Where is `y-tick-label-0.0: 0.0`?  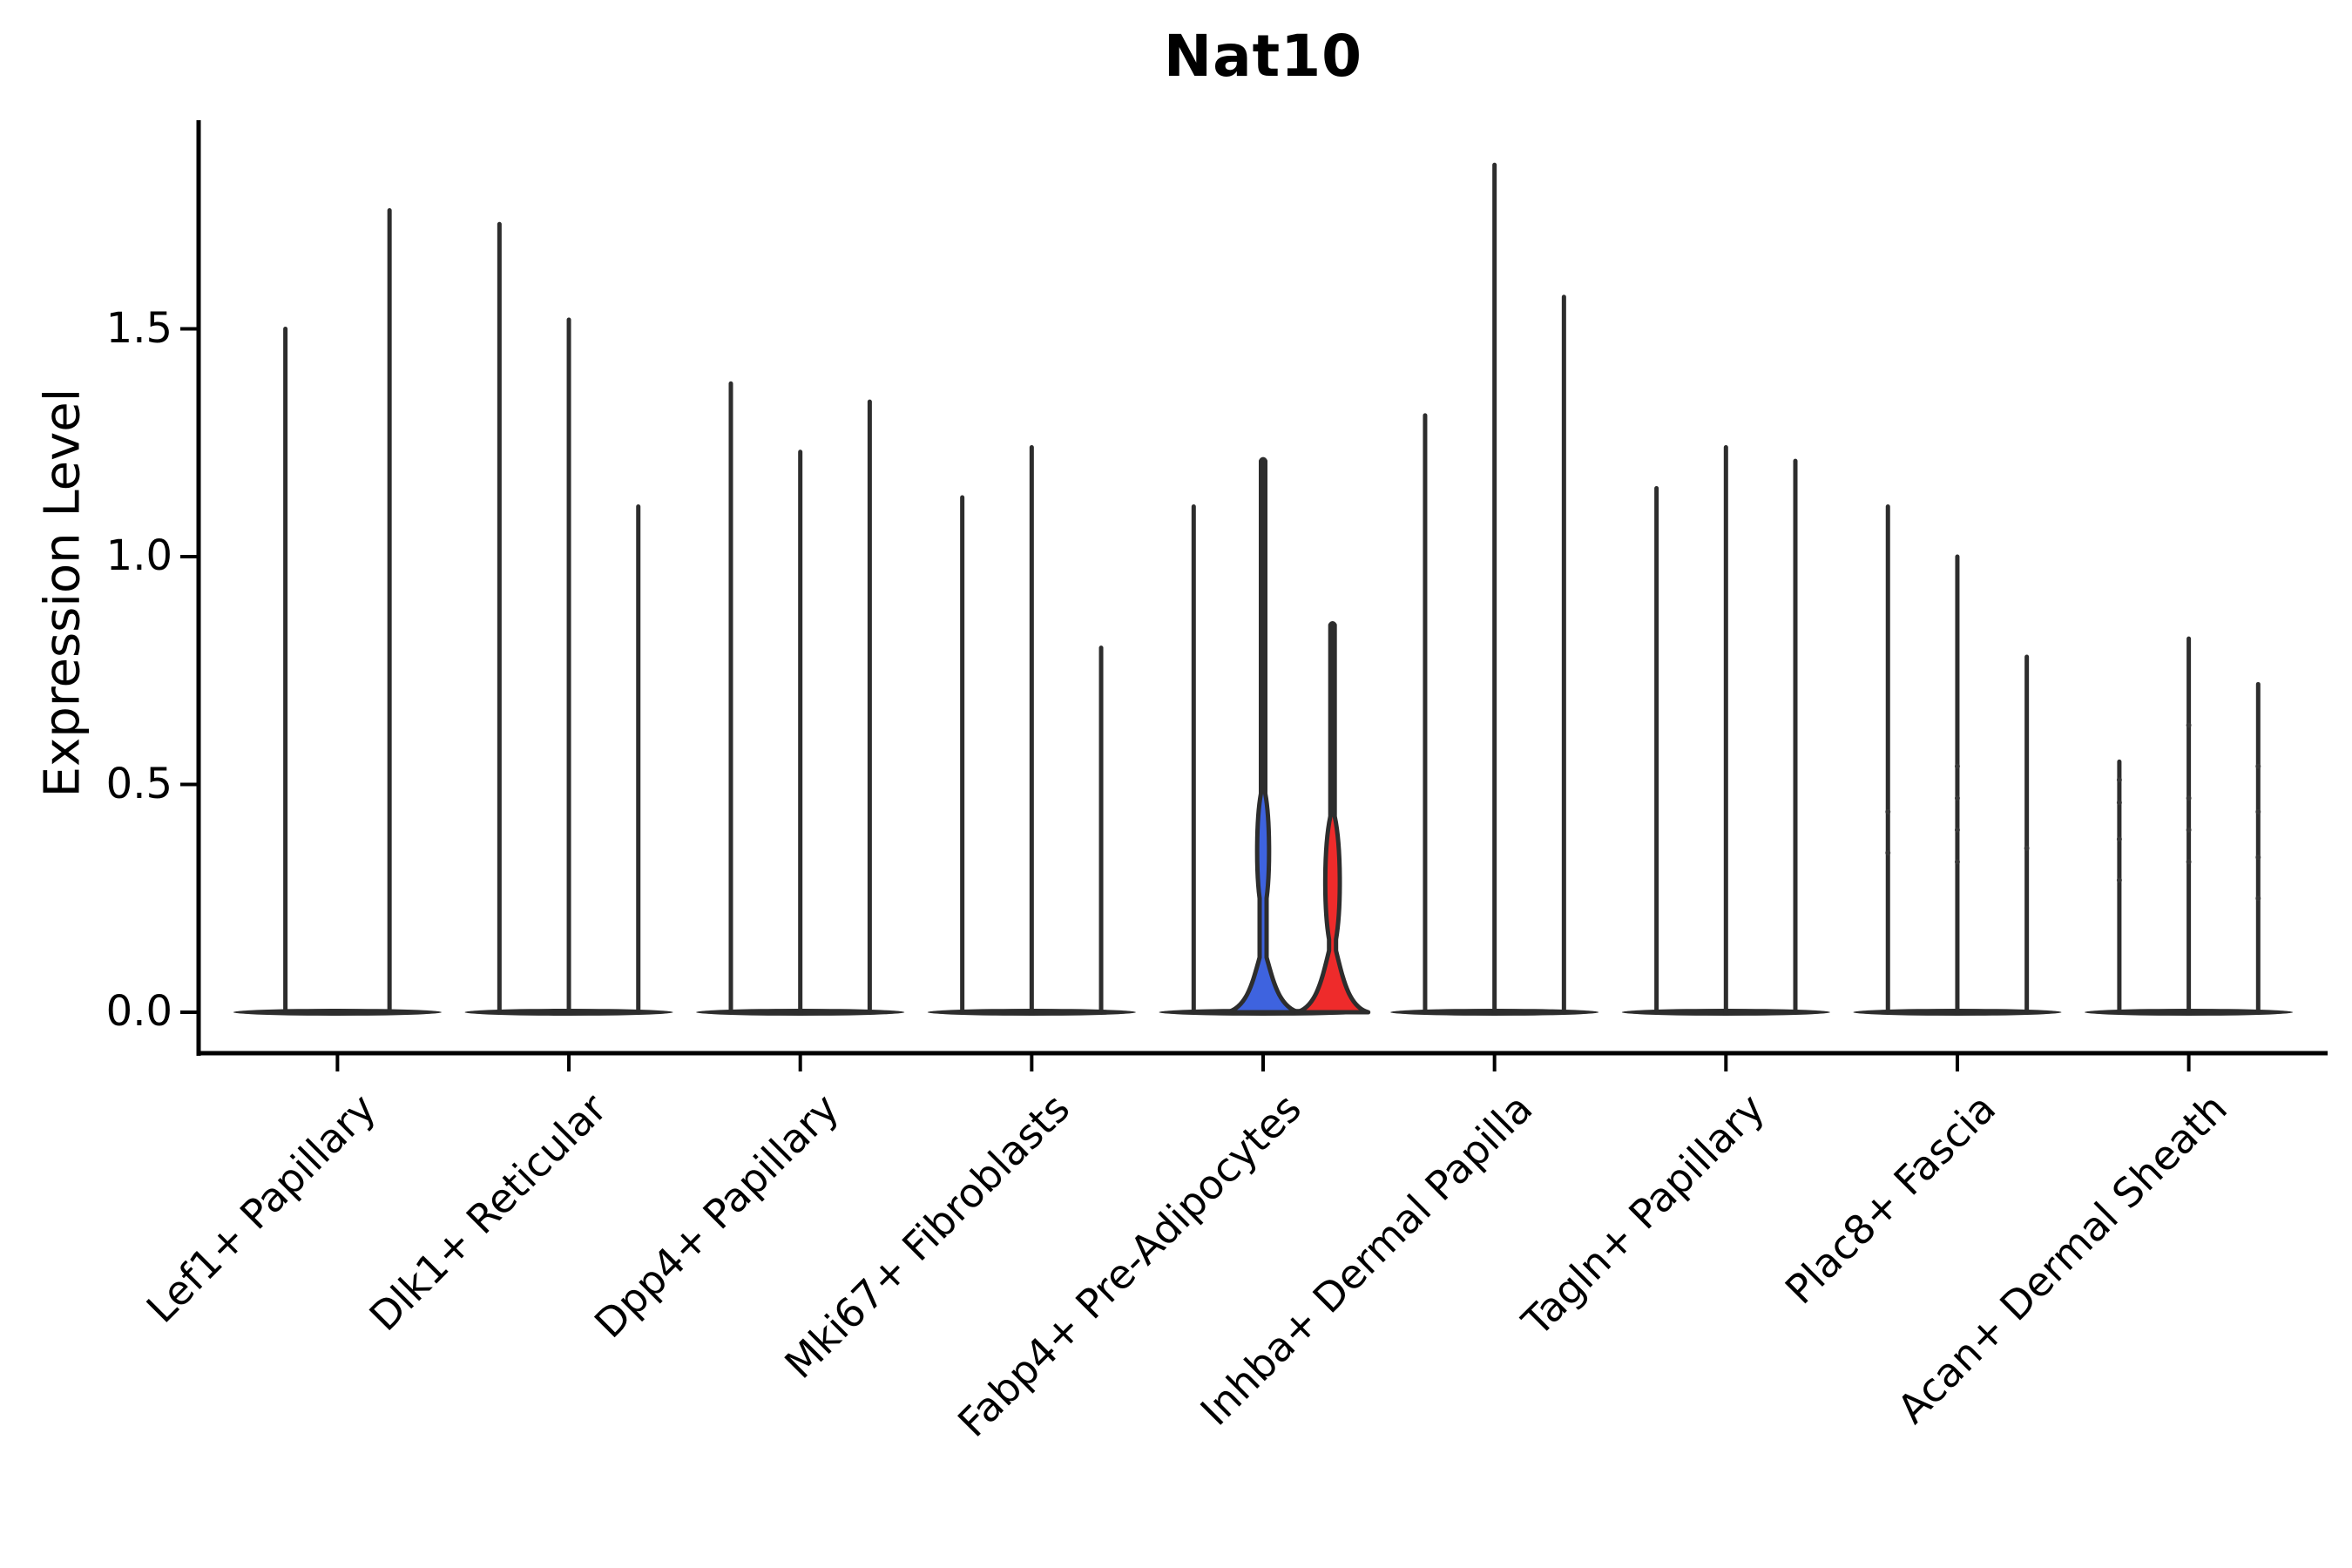
y-tick-label-0.0: 0.0 is located at coordinates (138, 1012).